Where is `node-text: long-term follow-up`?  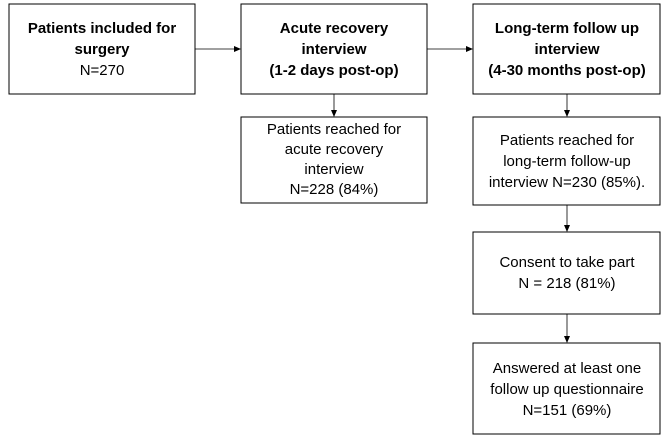
node-text: long-term follow-up is located at coordinates (567, 161).